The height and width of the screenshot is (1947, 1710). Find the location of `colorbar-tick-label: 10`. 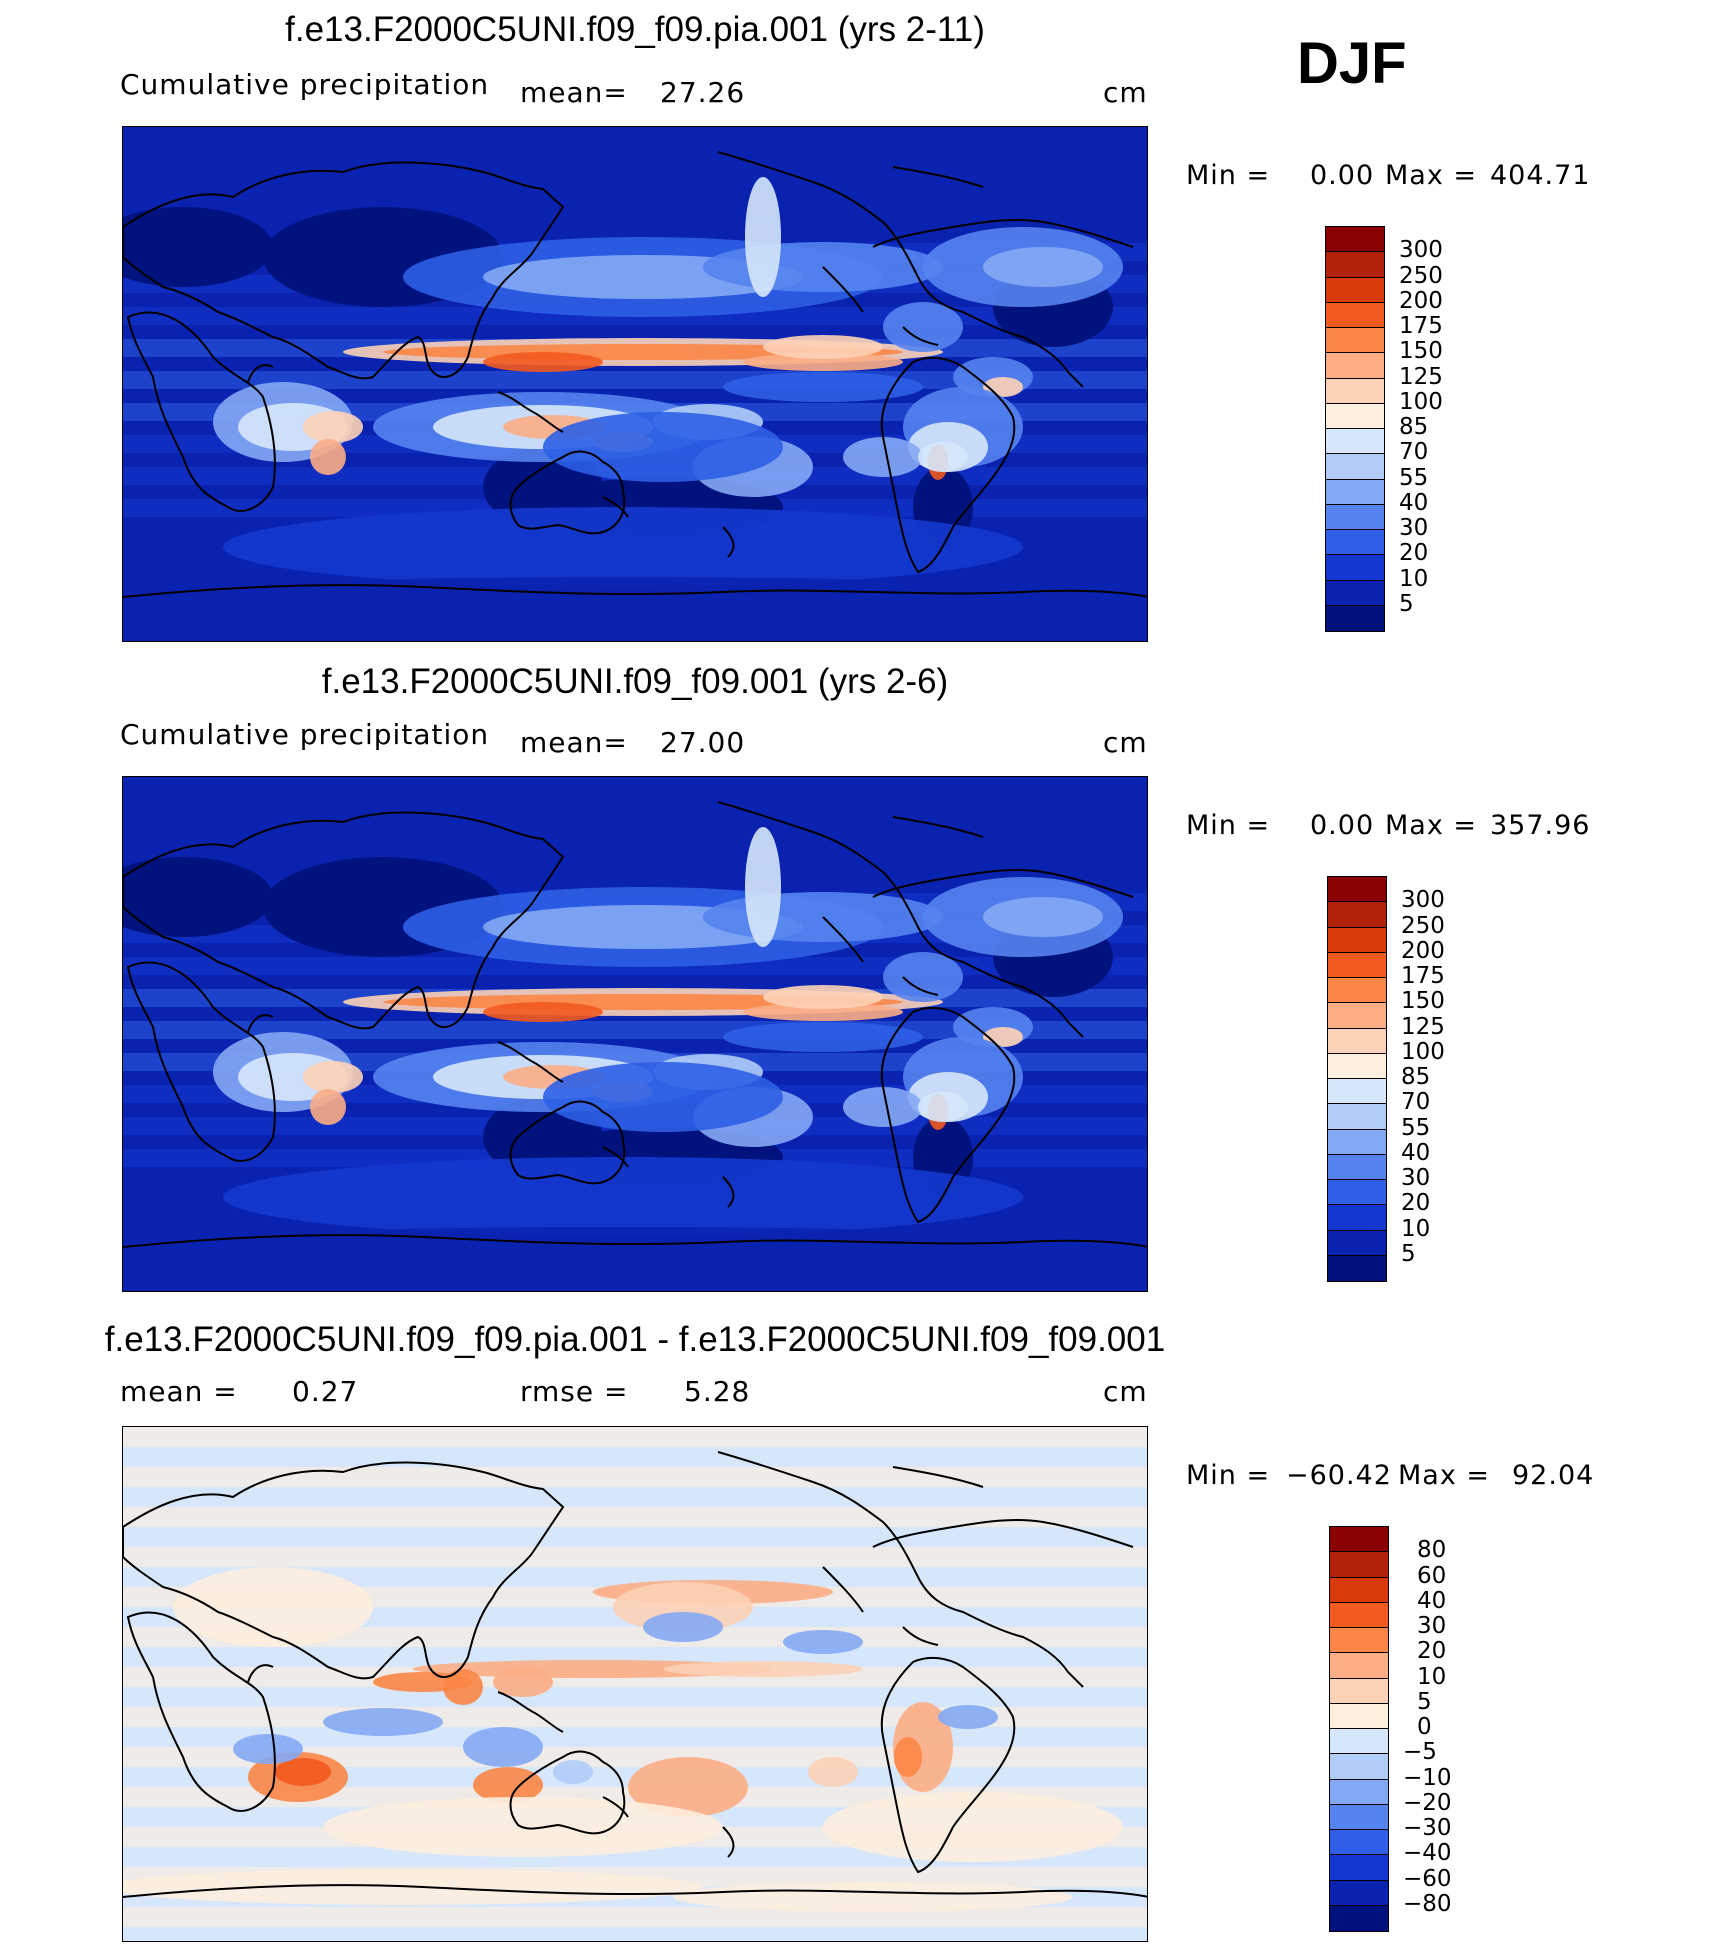

colorbar-tick-label: 10 is located at coordinates (1414, 578).